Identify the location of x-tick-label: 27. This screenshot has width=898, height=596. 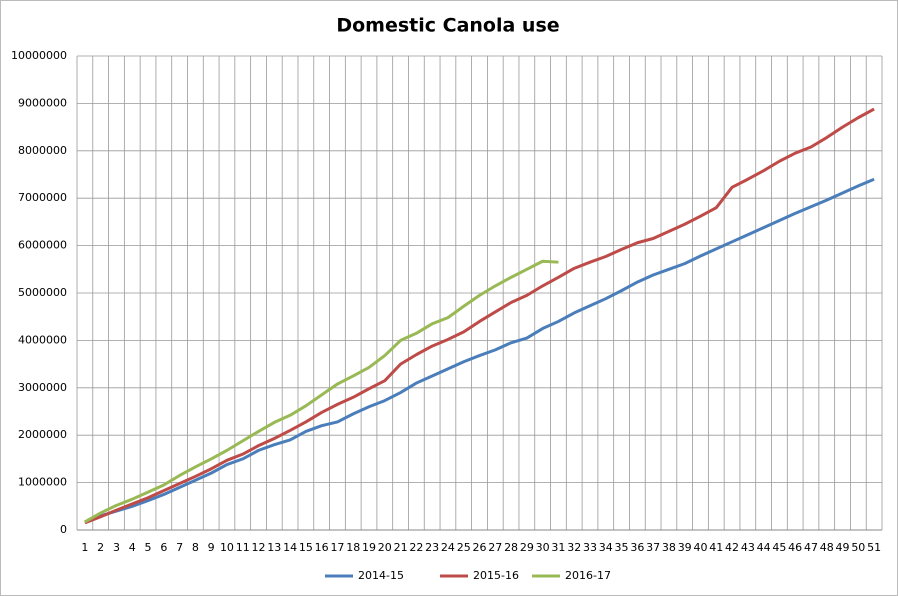
(495, 547).